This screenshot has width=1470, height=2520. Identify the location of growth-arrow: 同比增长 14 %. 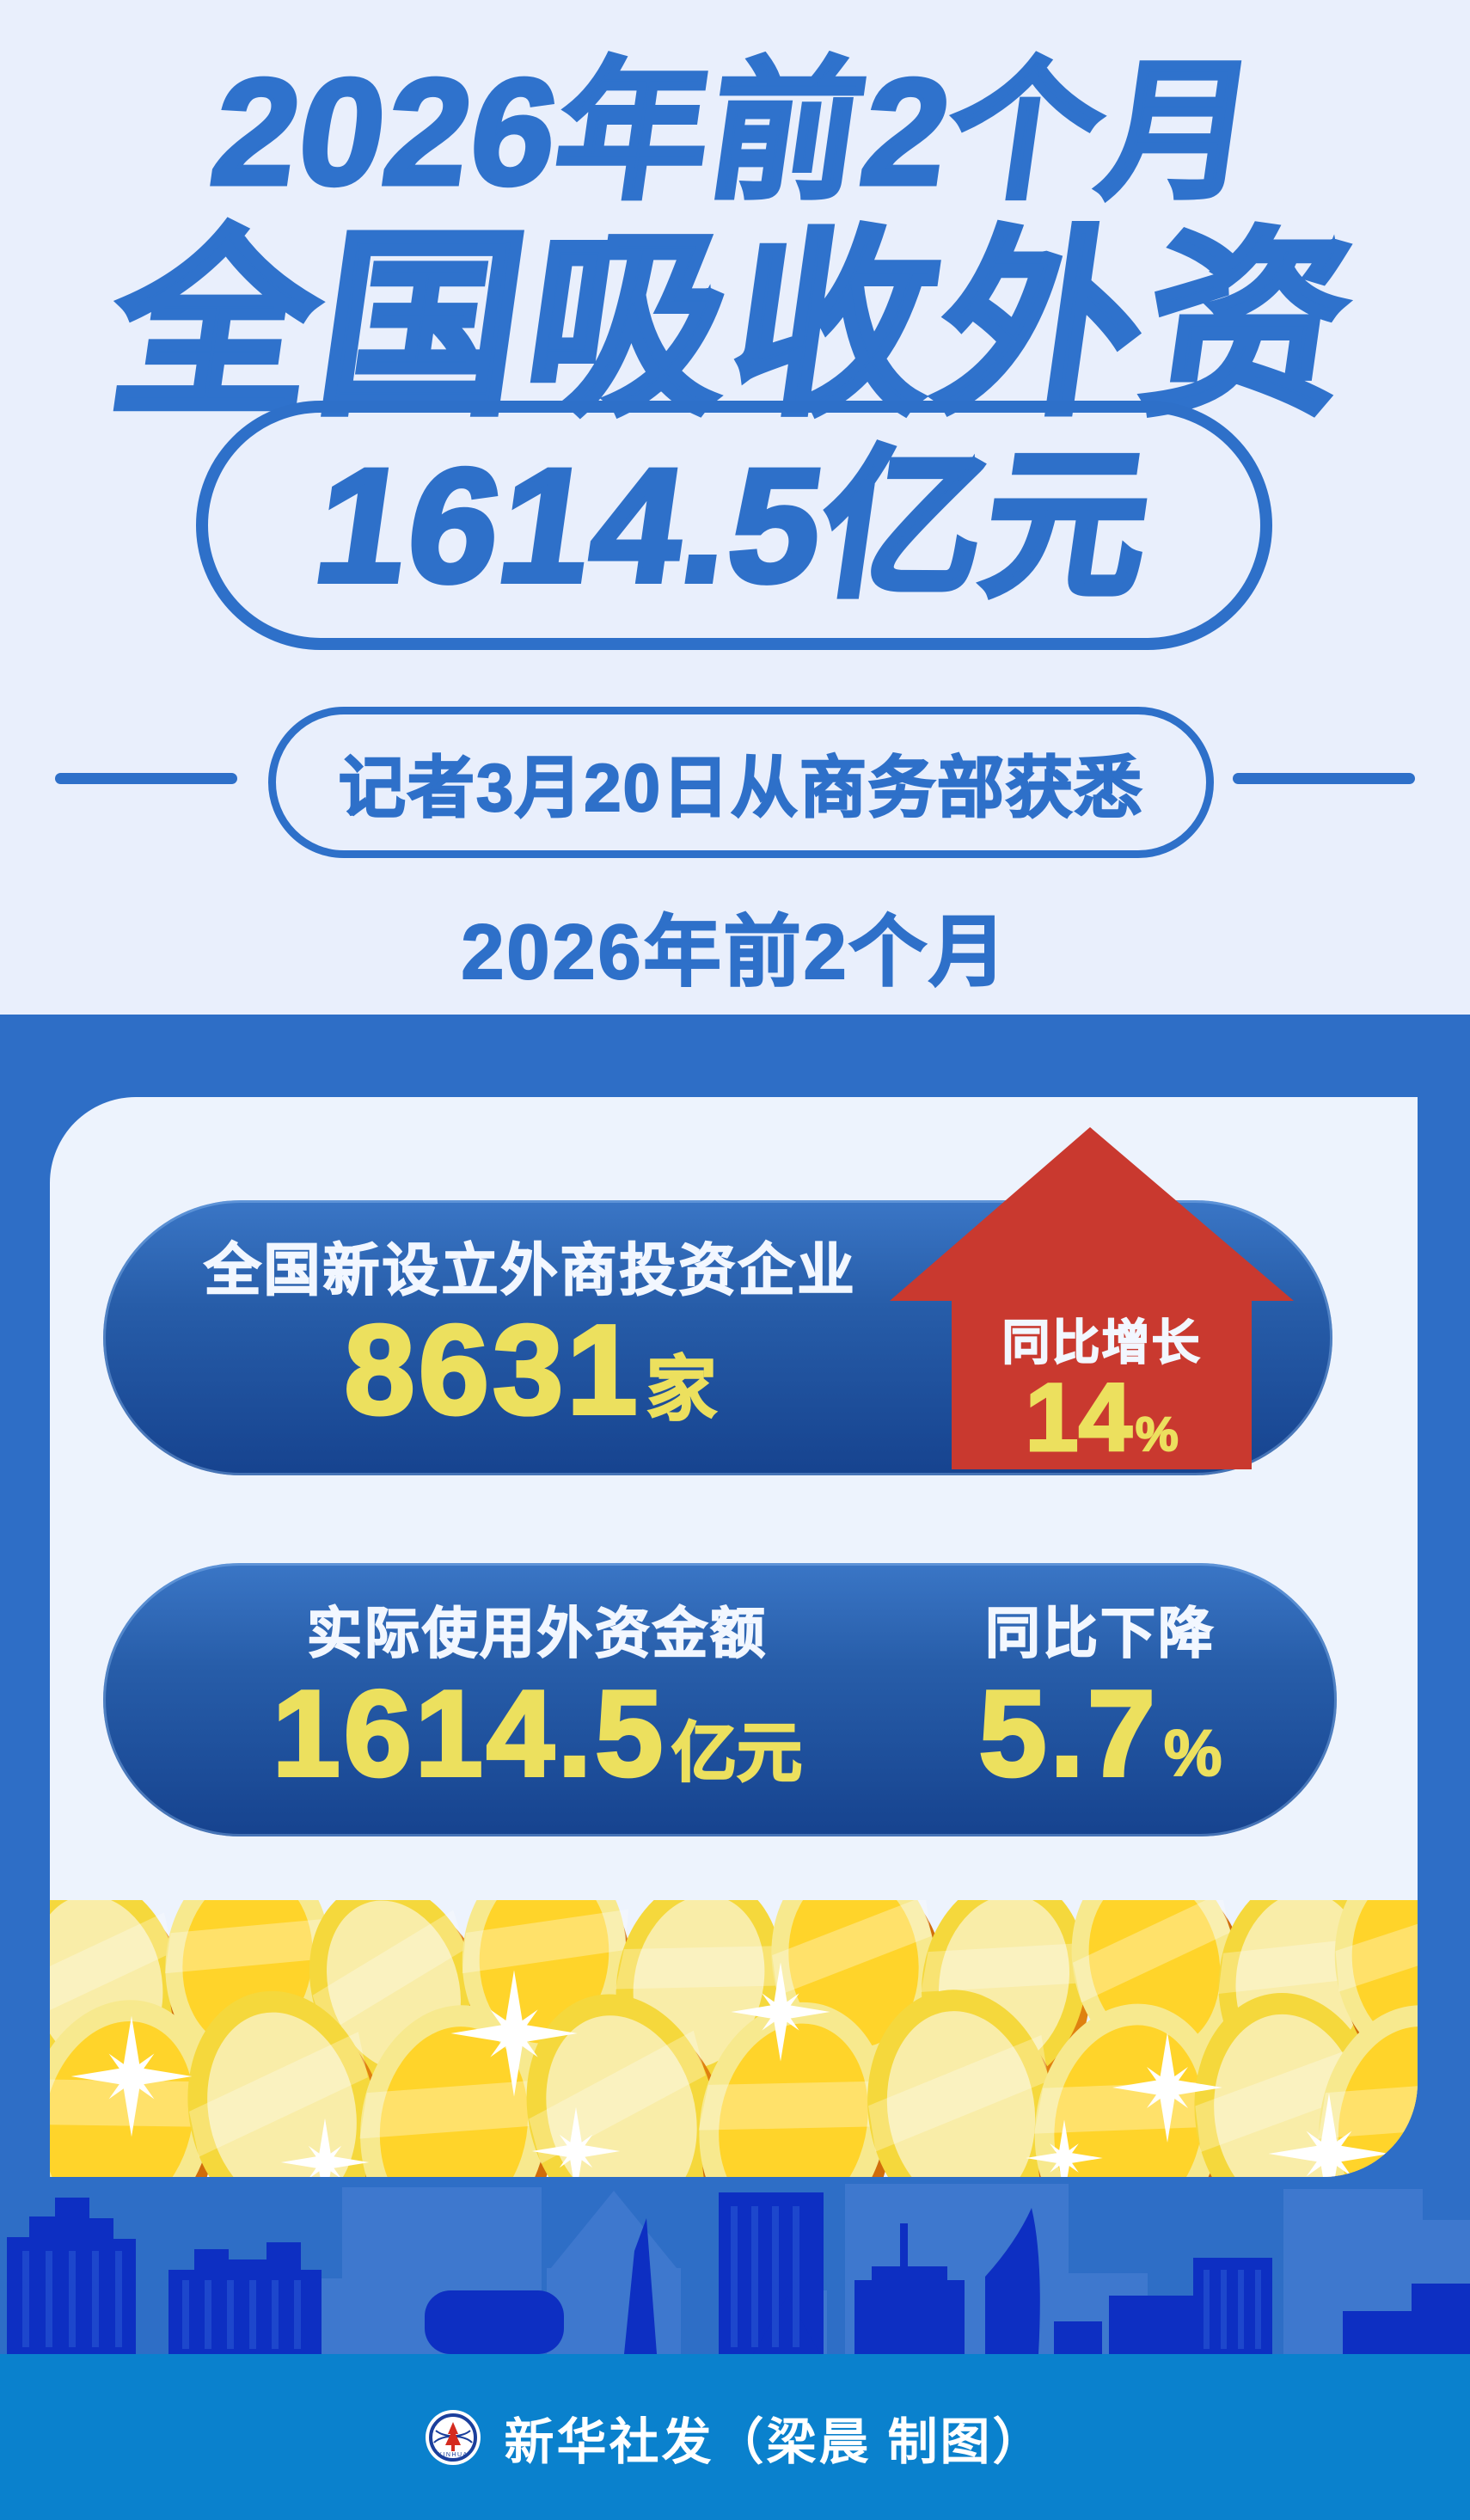
(1092, 1298).